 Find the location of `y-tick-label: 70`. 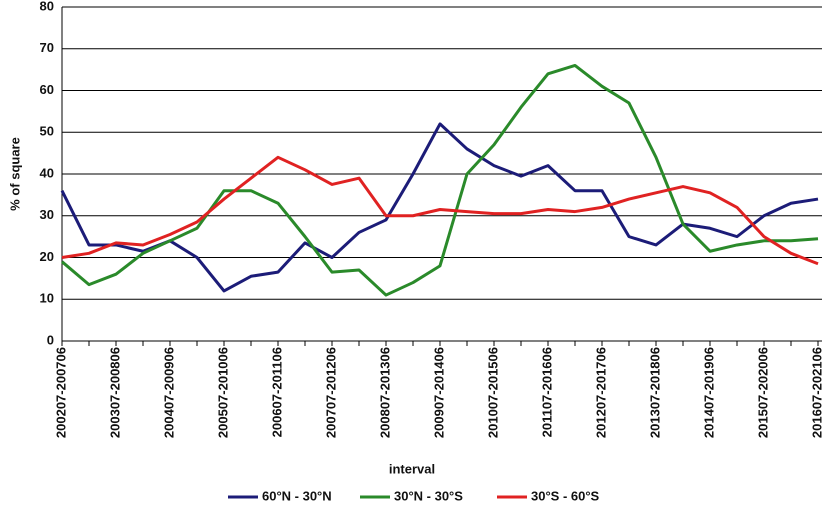

y-tick-label: 70 is located at coordinates (47, 47).